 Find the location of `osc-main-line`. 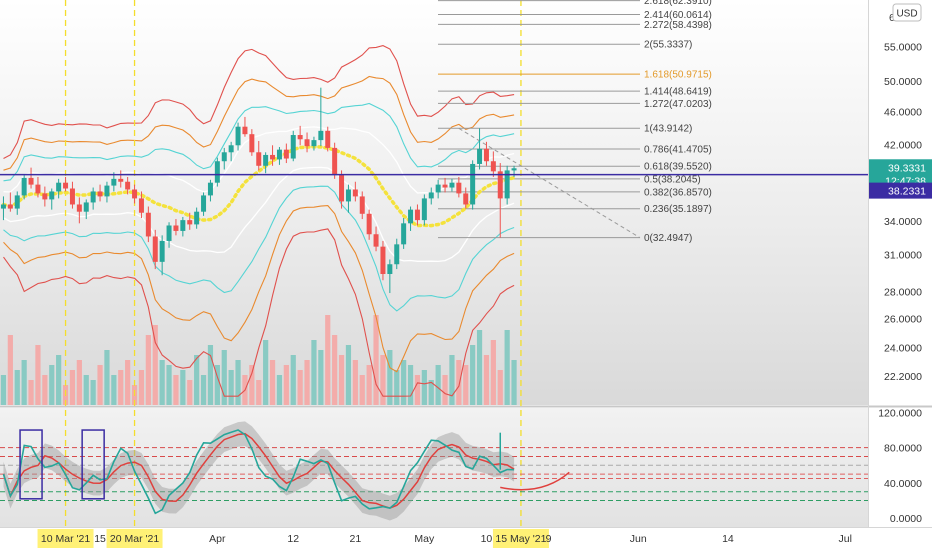

osc-main-line is located at coordinates (258, 472).